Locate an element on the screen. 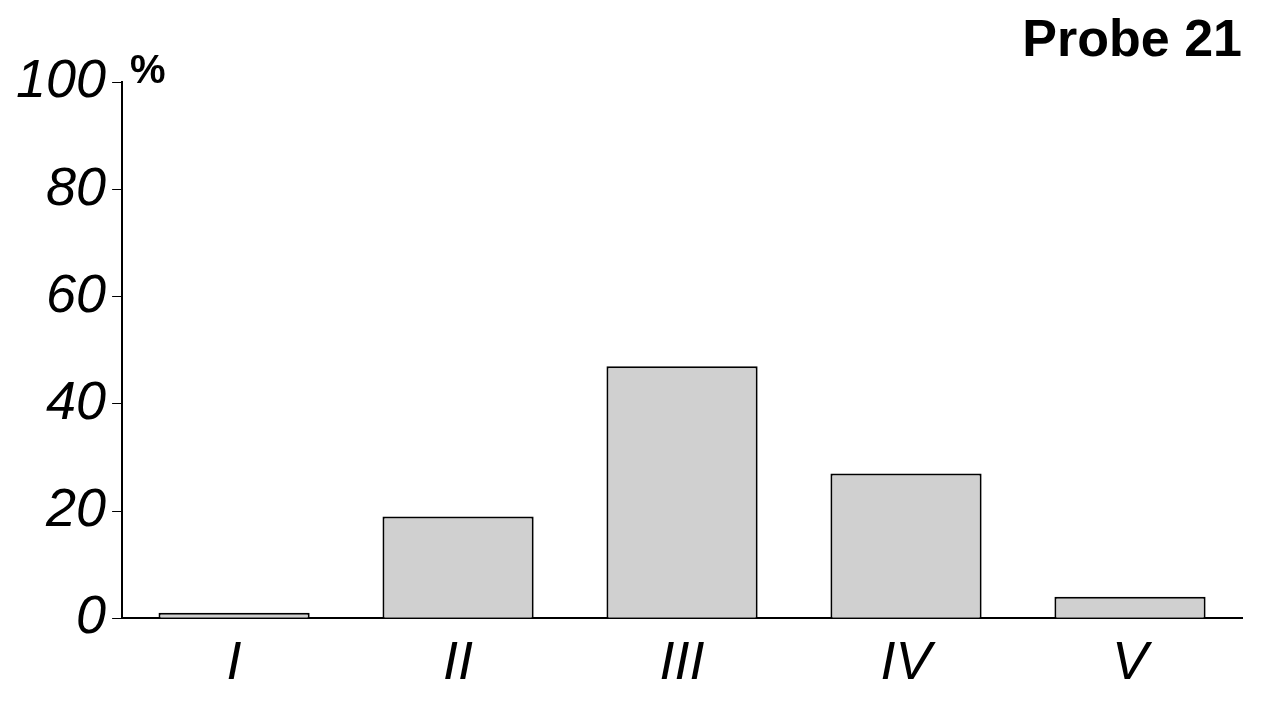 The width and height of the screenshot is (1272, 709). x-tick-label: I is located at coordinates (234, 659).